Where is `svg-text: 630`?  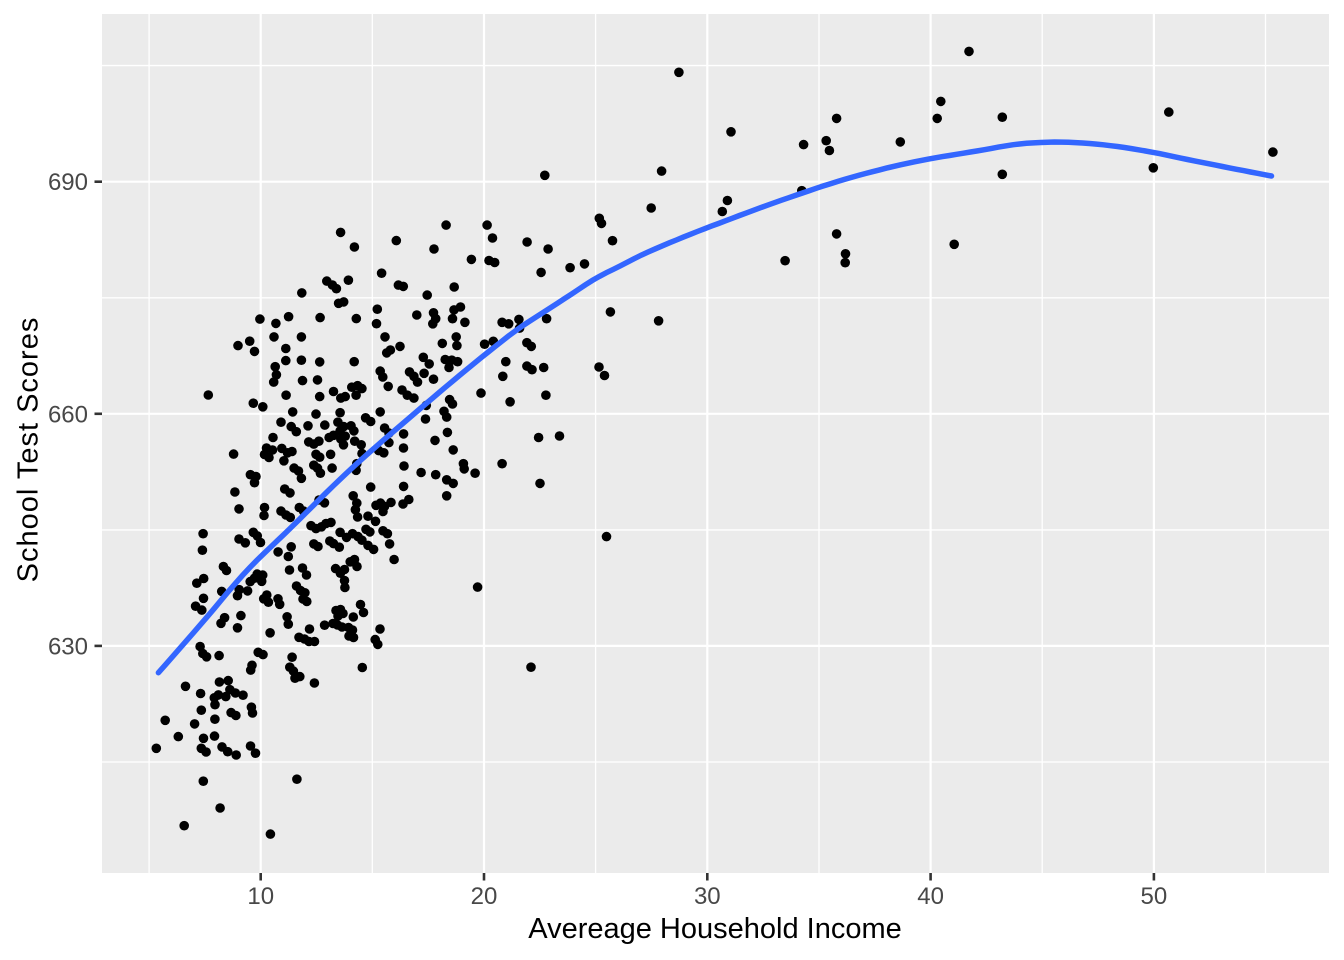 svg-text: 630 is located at coordinates (68, 646).